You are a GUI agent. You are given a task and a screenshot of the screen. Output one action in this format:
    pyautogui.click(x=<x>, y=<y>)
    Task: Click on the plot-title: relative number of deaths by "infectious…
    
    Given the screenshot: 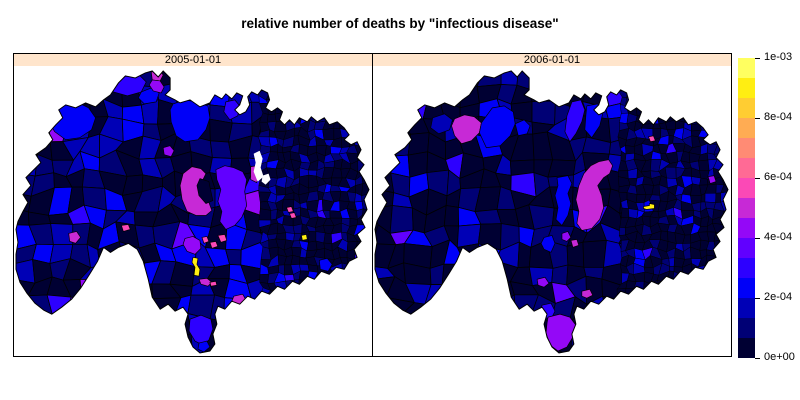 What is the action you would take?
    pyautogui.click(x=400, y=23)
    